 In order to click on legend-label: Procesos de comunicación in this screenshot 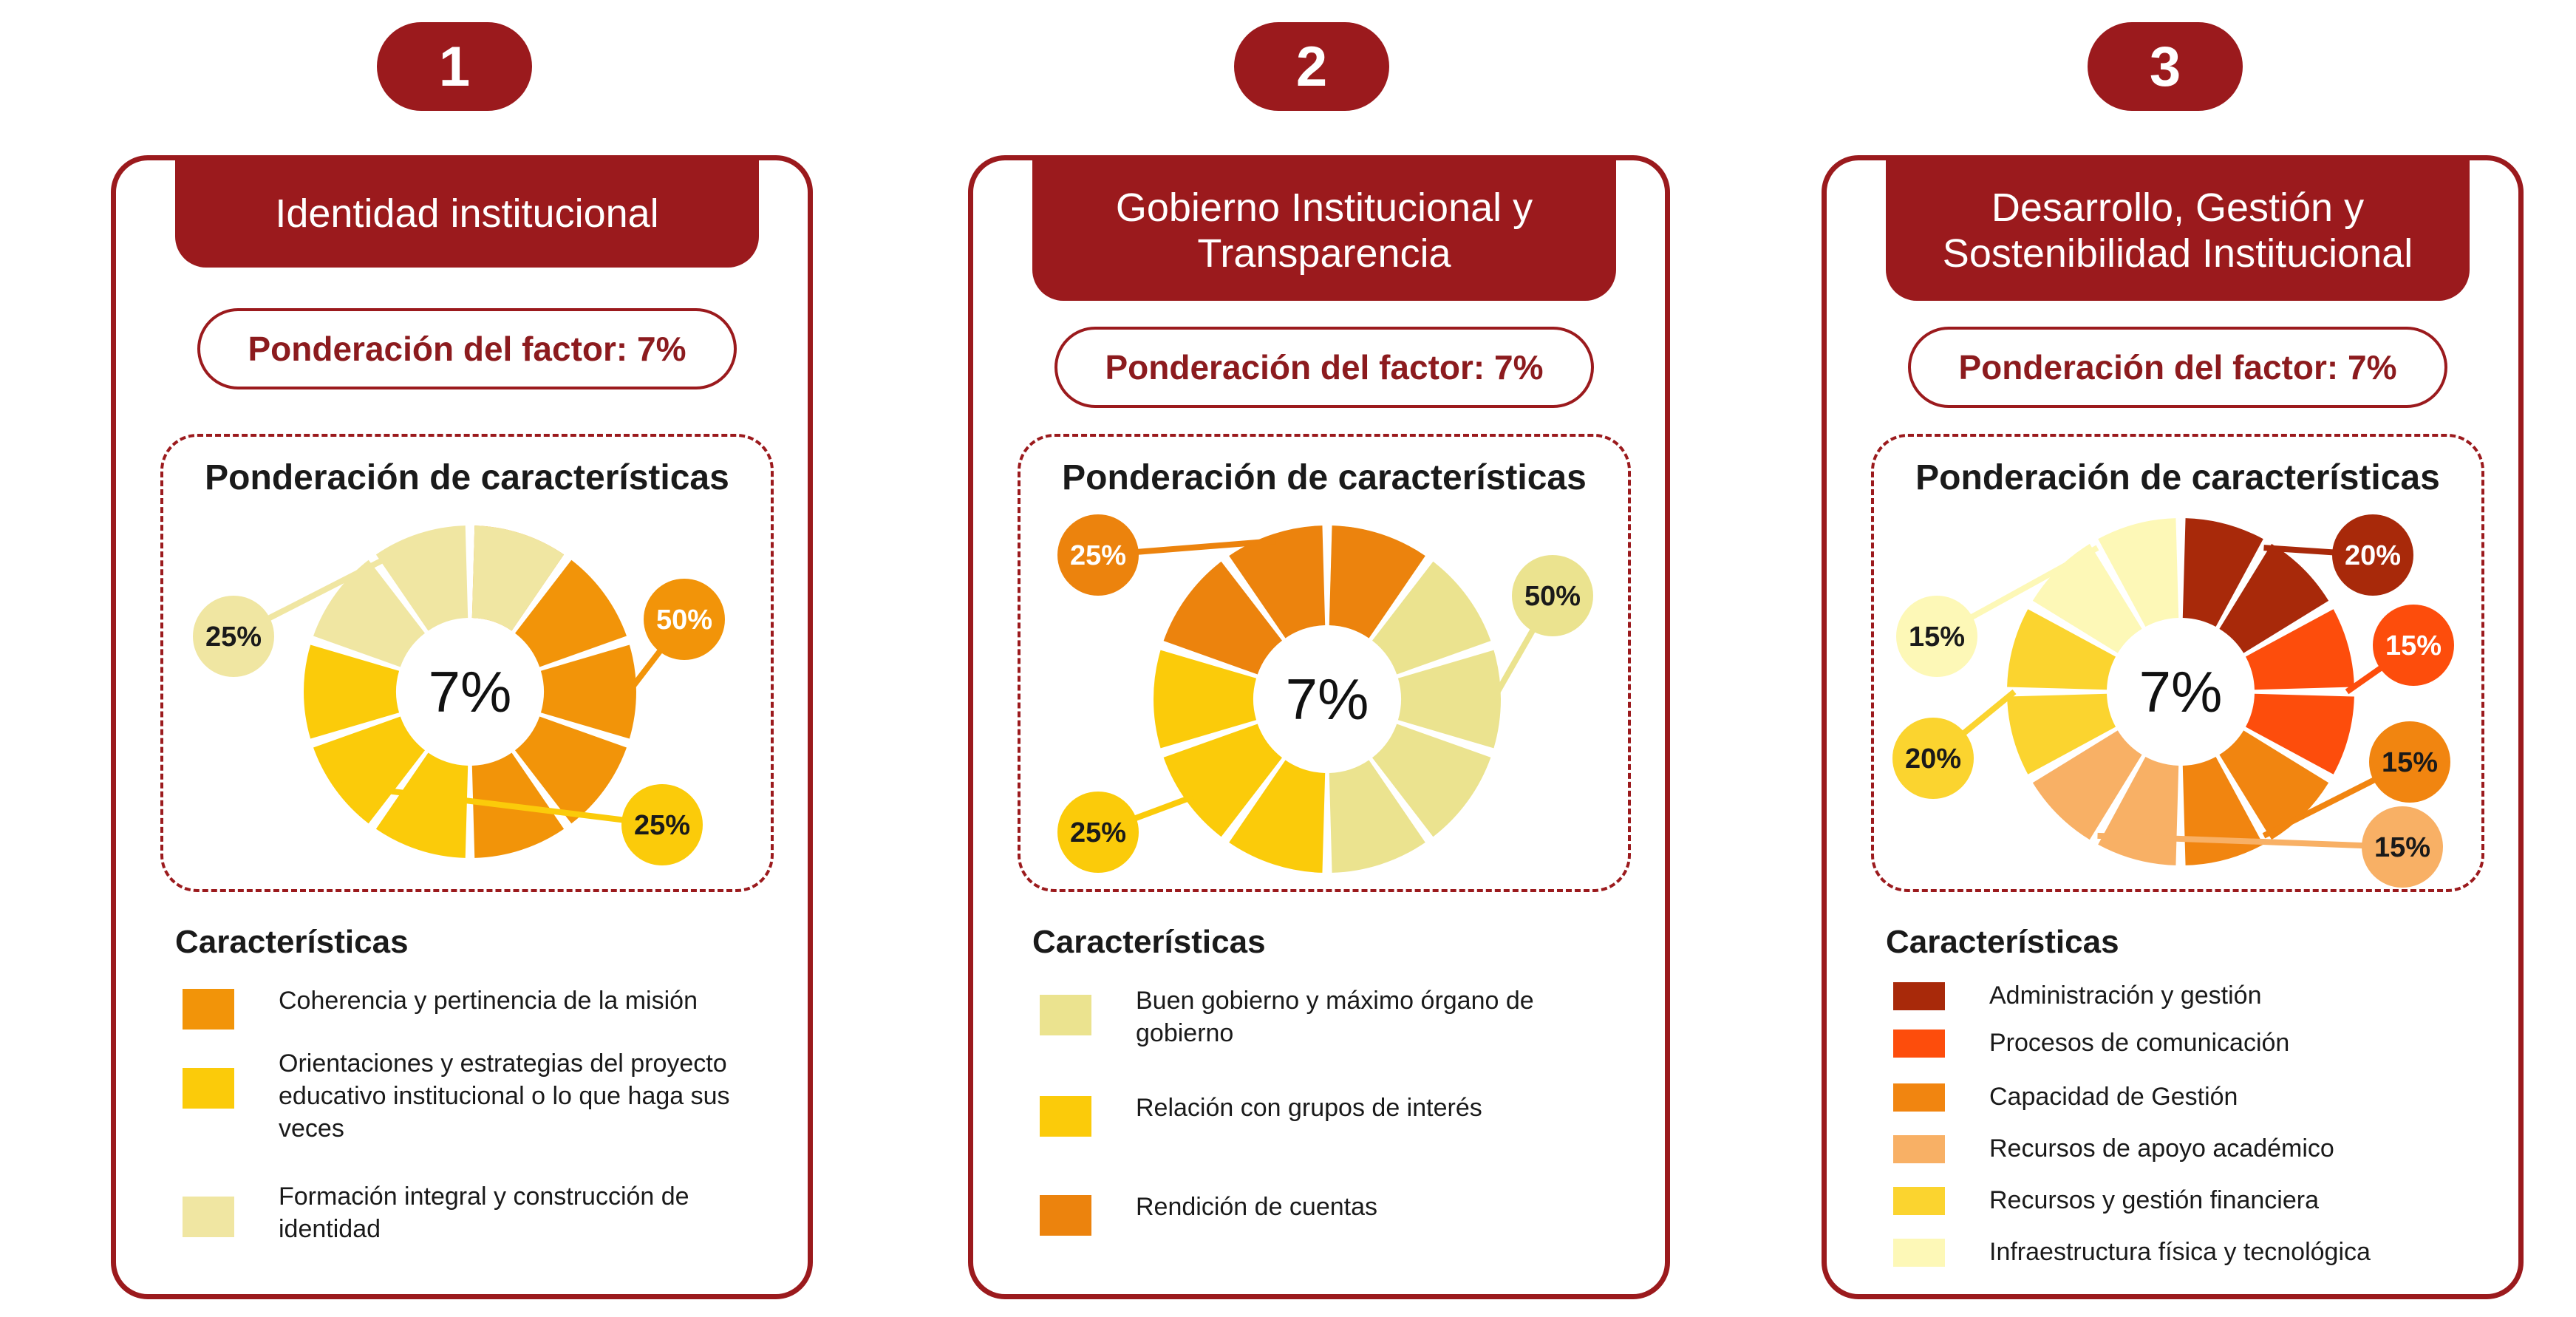, I will do `click(2139, 1043)`.